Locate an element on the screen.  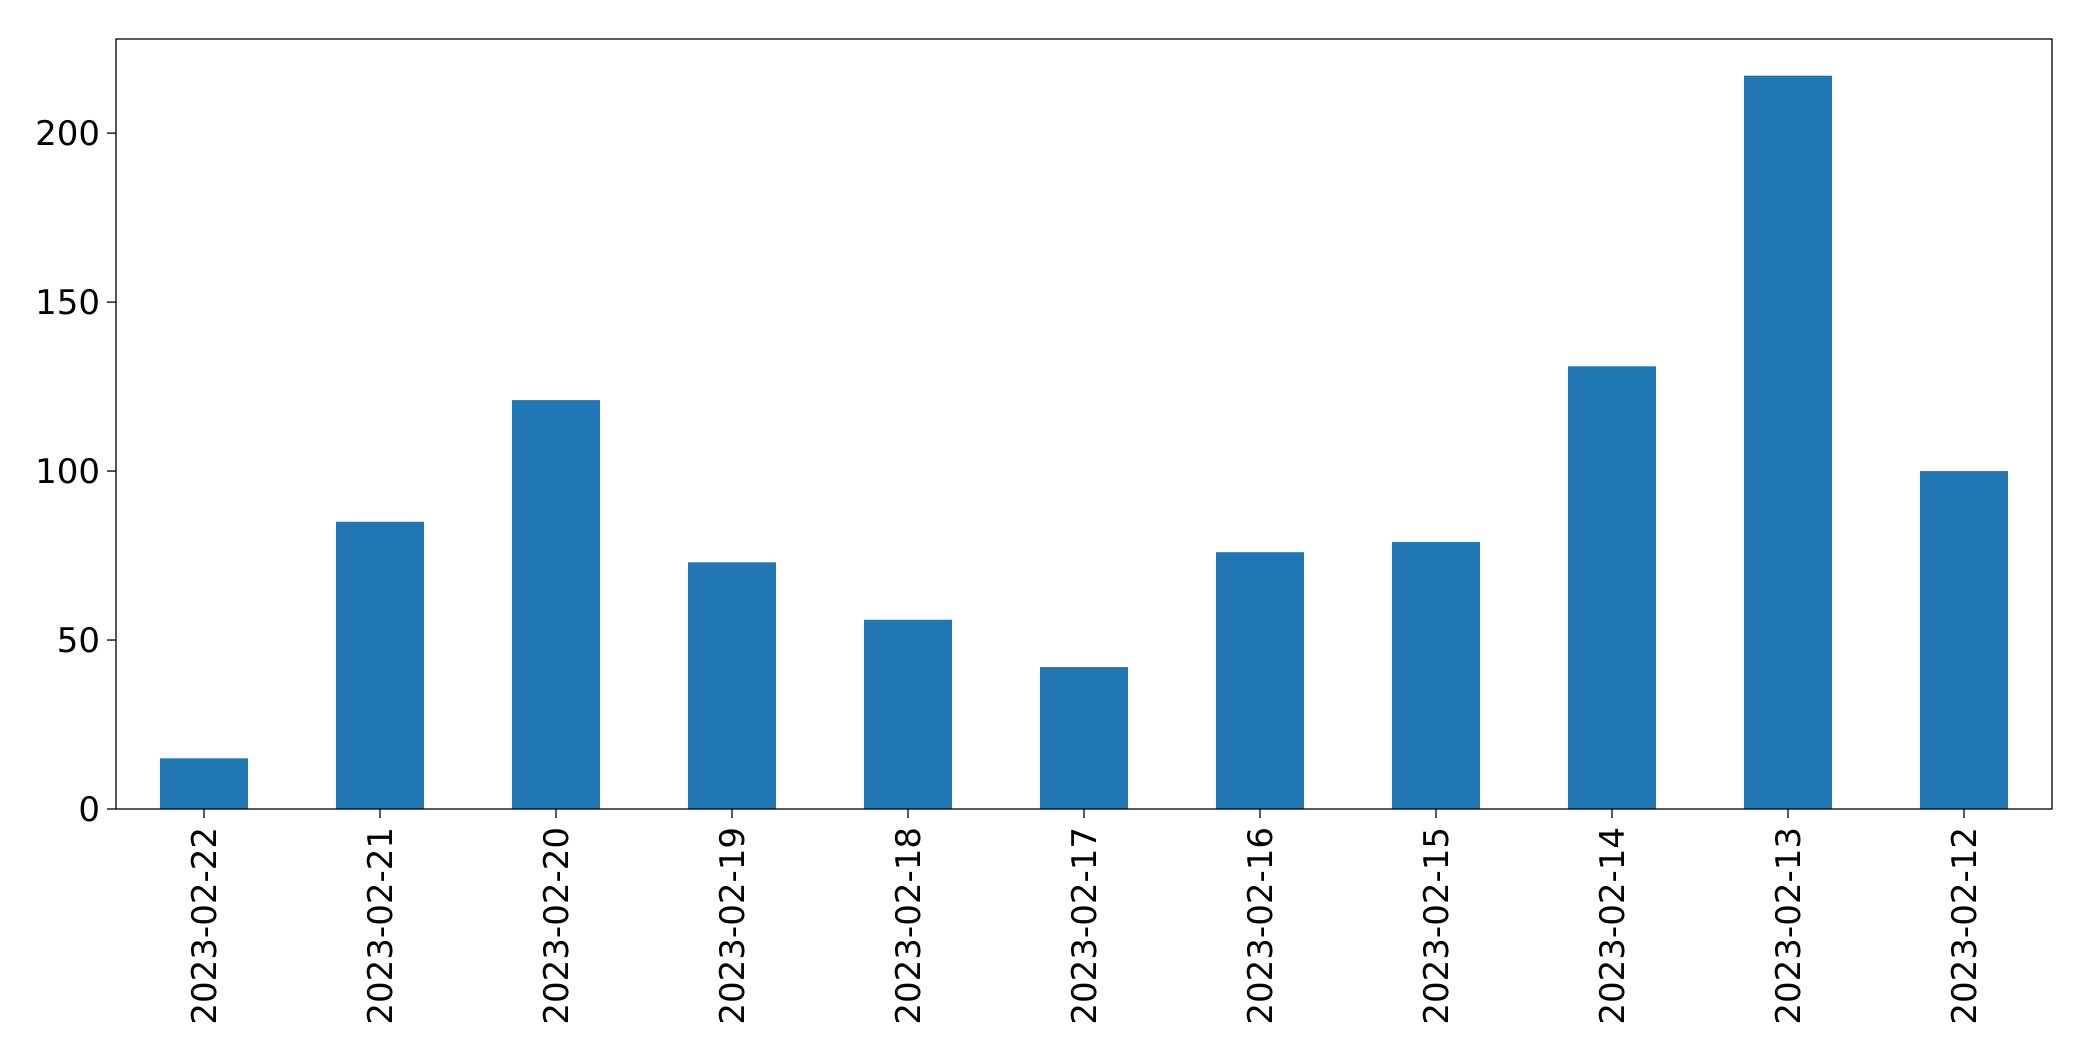
x-tick-label: 2023-02-17 is located at coordinates (1085, 926).